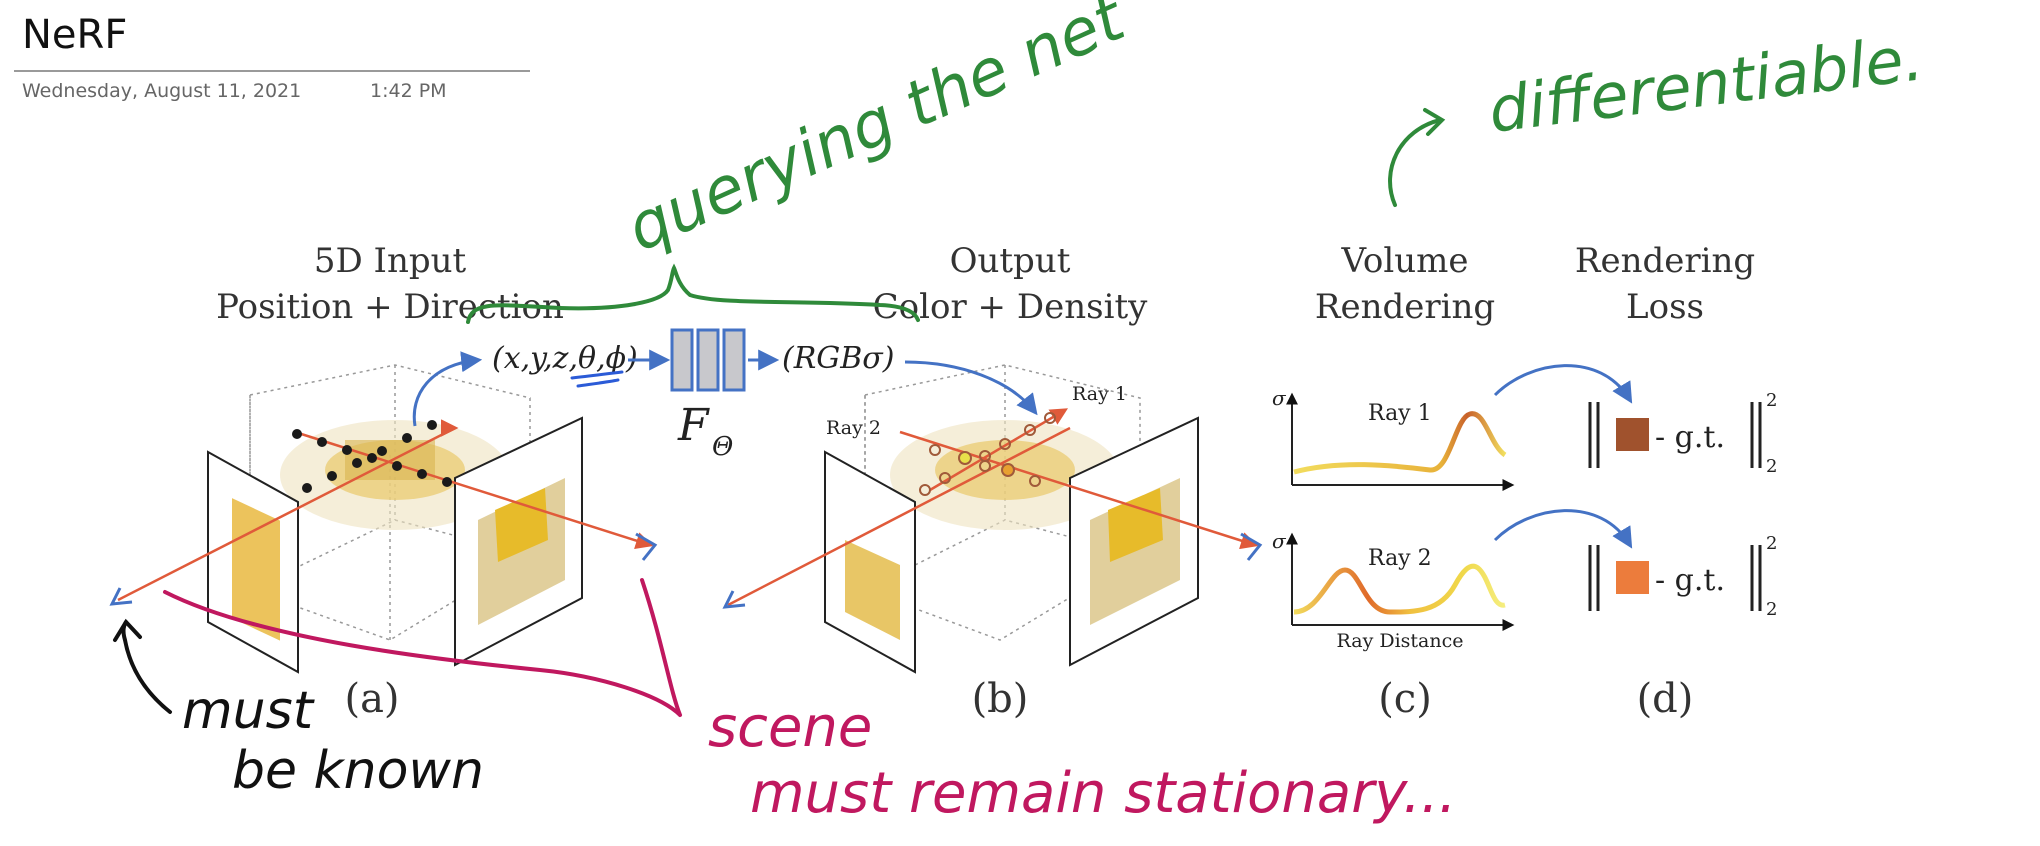 Image resolution: width=2040 pixels, height=846 pixels. Describe the element at coordinates (1000, 699) in the screenshot. I see `b-label: (b)` at that location.